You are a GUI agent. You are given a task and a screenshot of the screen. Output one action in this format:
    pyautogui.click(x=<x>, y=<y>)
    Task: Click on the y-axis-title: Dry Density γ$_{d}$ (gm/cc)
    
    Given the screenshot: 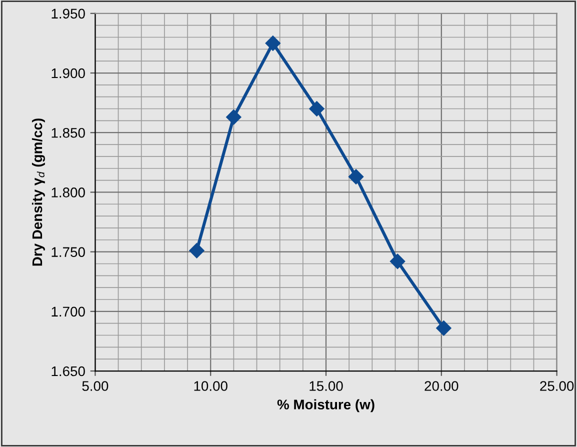 What is the action you would take?
    pyautogui.click(x=38, y=192)
    